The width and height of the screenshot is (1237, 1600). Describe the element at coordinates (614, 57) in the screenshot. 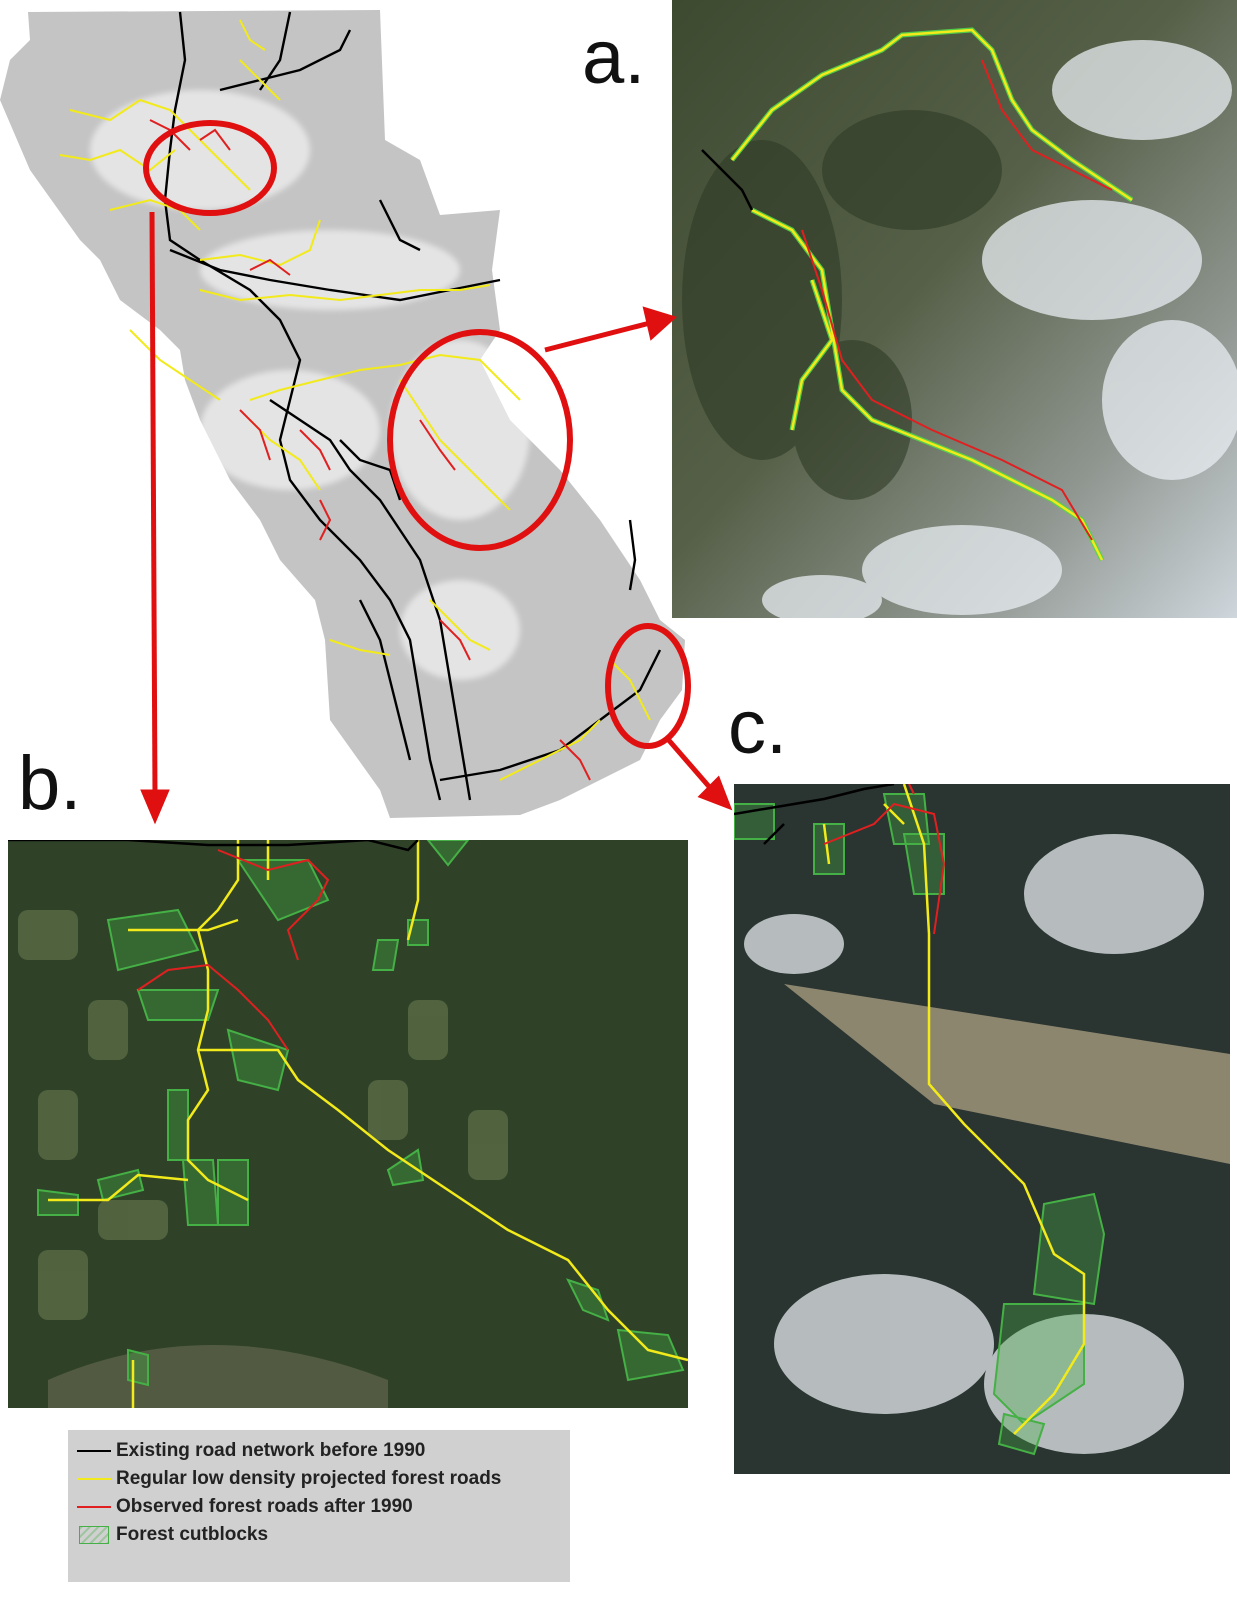

I see `panel-a-label: a.` at that location.